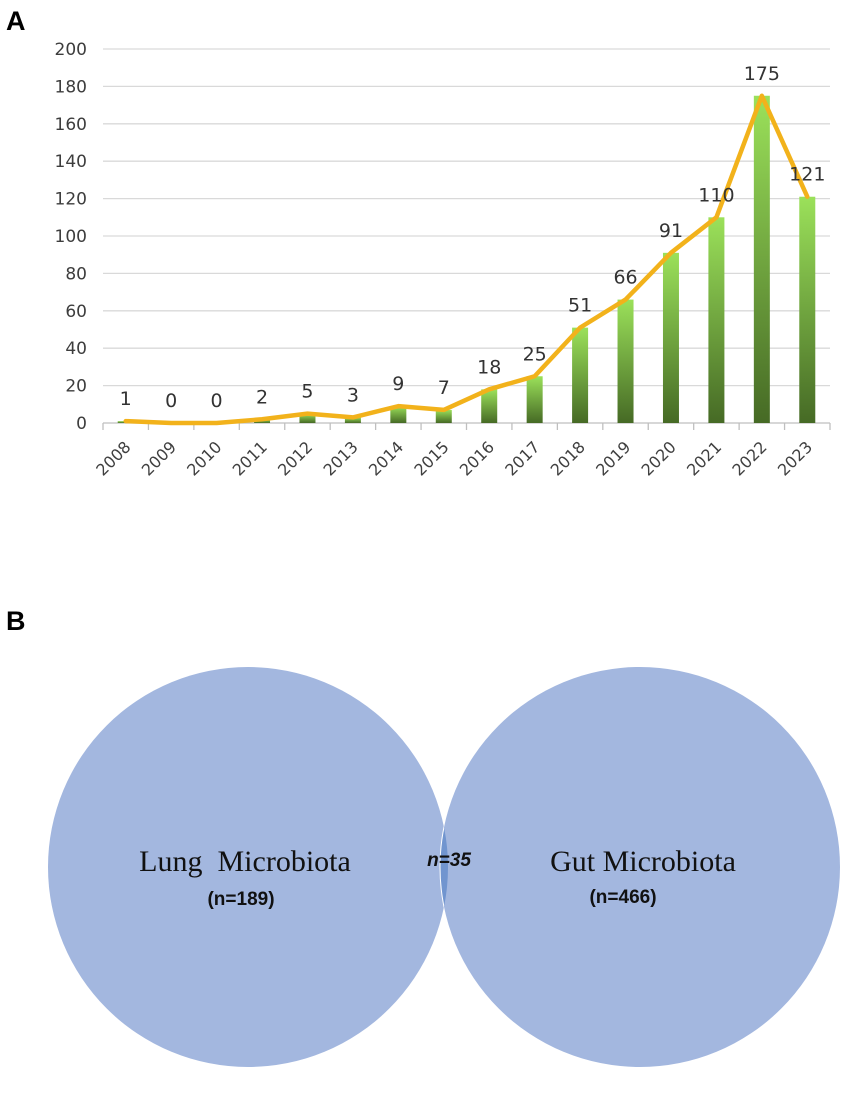 This screenshot has height=1104, width=851. Describe the element at coordinates (489, 406) in the screenshot. I see `bar-2016` at that location.